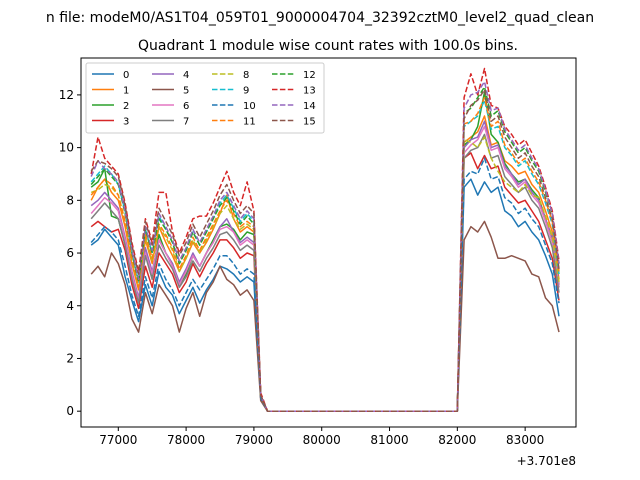 This screenshot has width=640, height=480. I want to click on legend-label-0: 0, so click(126, 75).